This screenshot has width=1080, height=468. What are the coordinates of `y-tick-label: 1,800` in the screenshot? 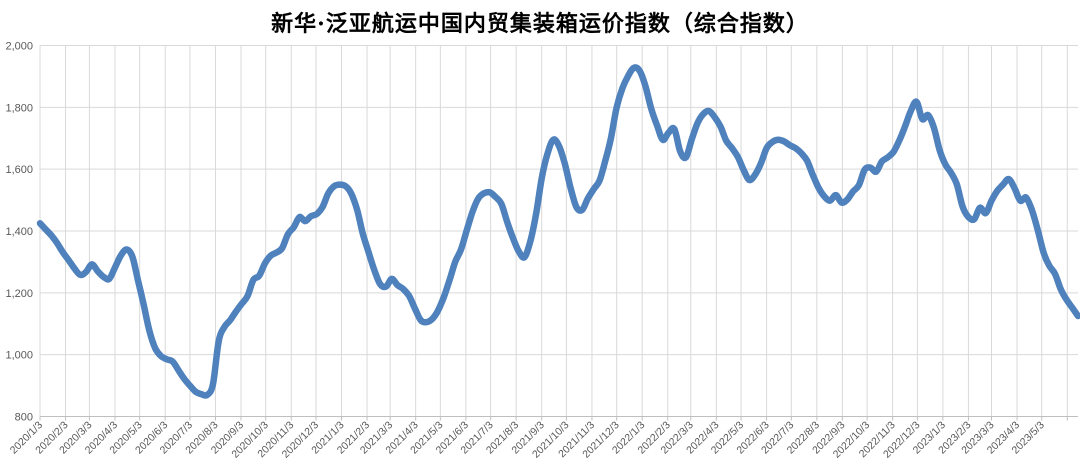 It's located at (19, 108).